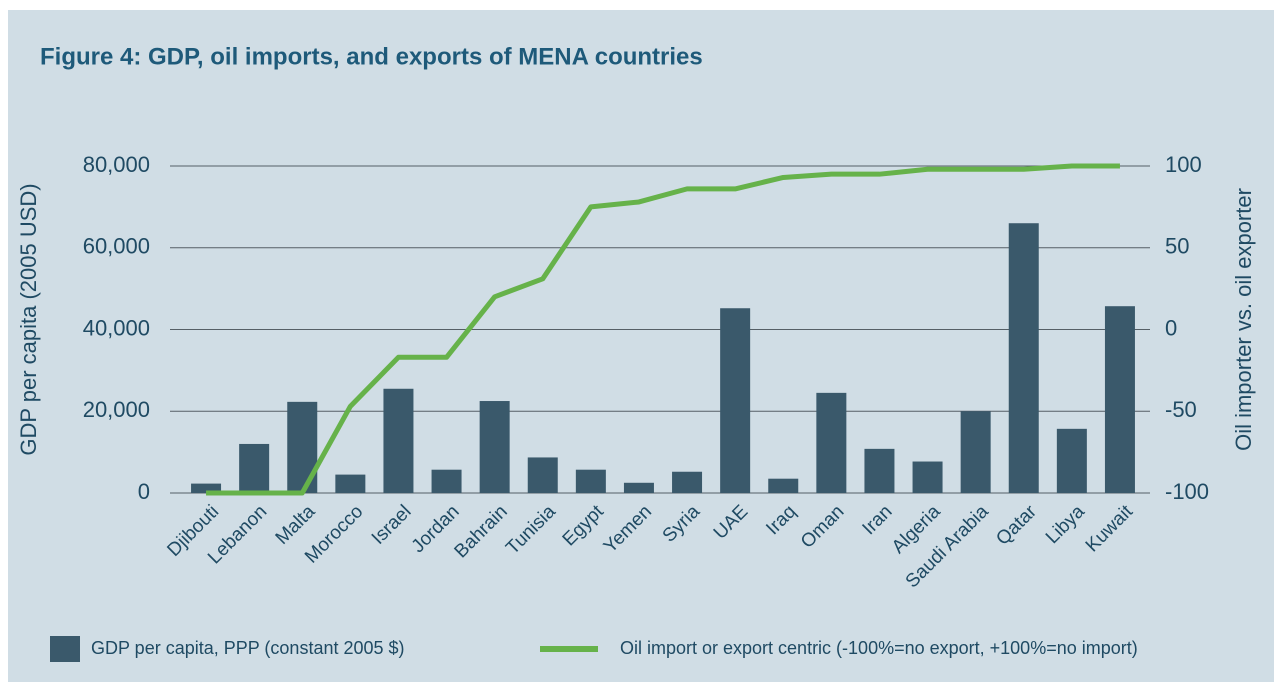 This screenshot has height=693, width=1282. What do you see at coordinates (116, 246) in the screenshot?
I see `y-tick-label: 60,000` at bounding box center [116, 246].